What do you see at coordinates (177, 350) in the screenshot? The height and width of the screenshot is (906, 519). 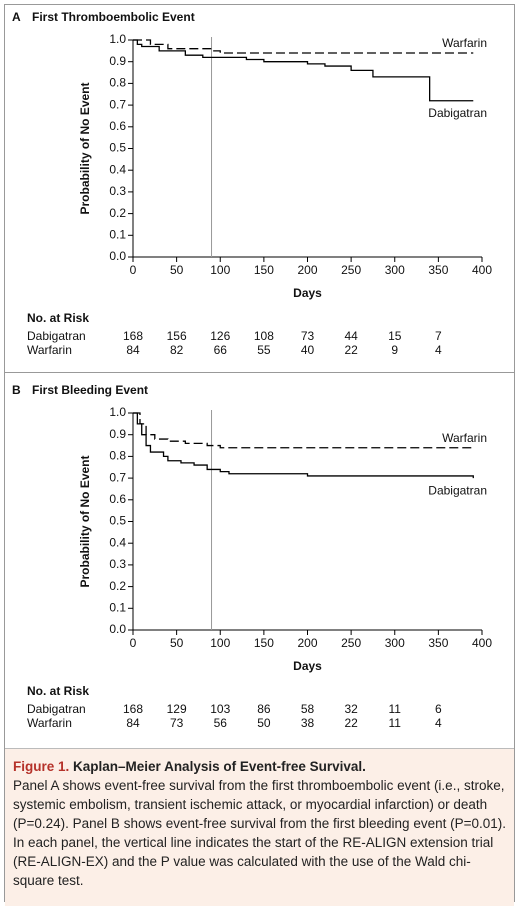 I see `risk-count: 82` at bounding box center [177, 350].